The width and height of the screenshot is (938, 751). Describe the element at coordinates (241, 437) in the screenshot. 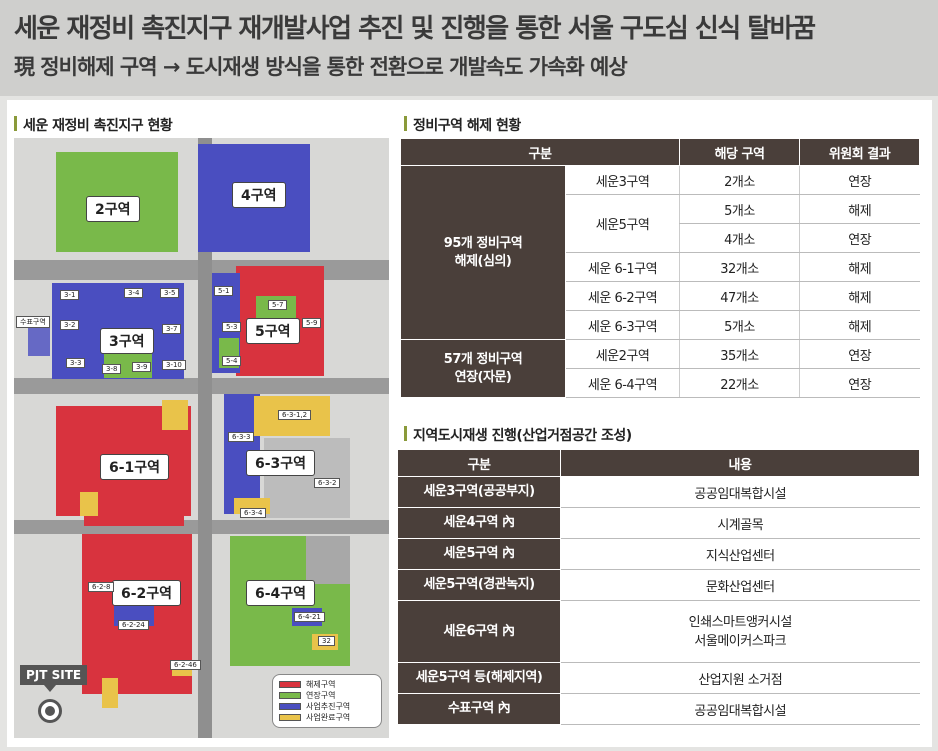

I see `sub-label: 6-3-3` at that location.